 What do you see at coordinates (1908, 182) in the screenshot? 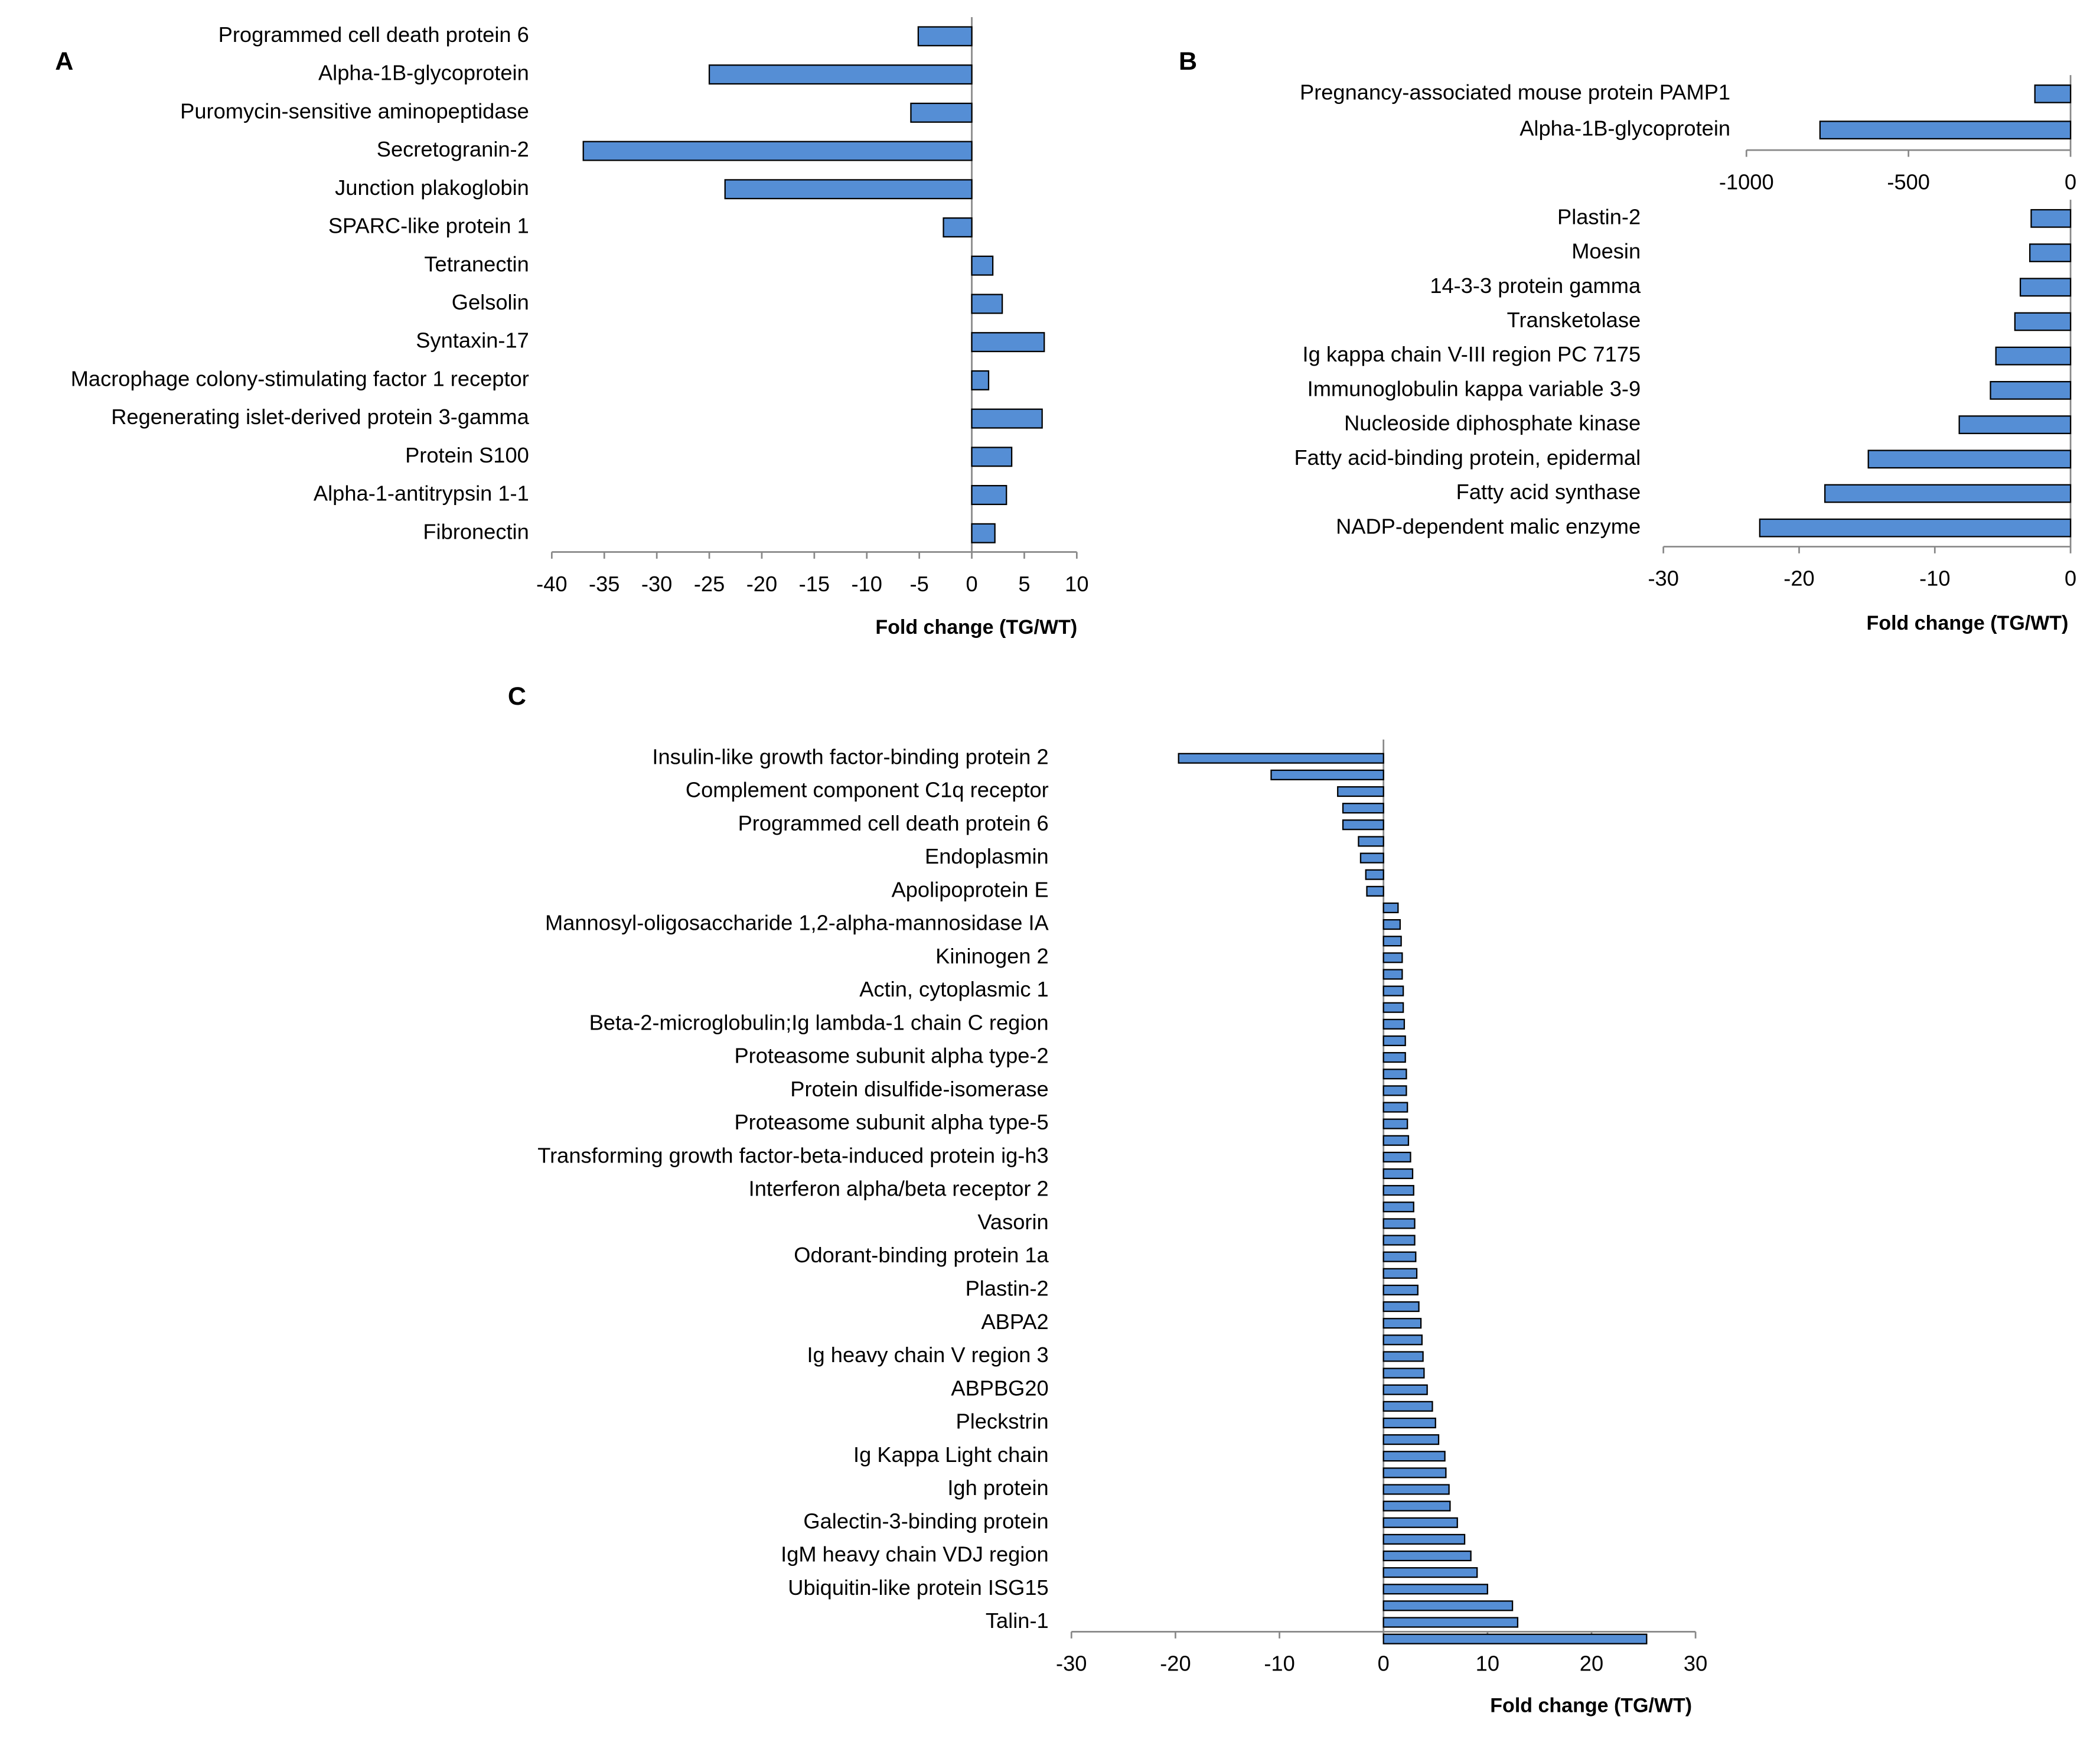
I see `x-tick-label: -500` at bounding box center [1908, 182].